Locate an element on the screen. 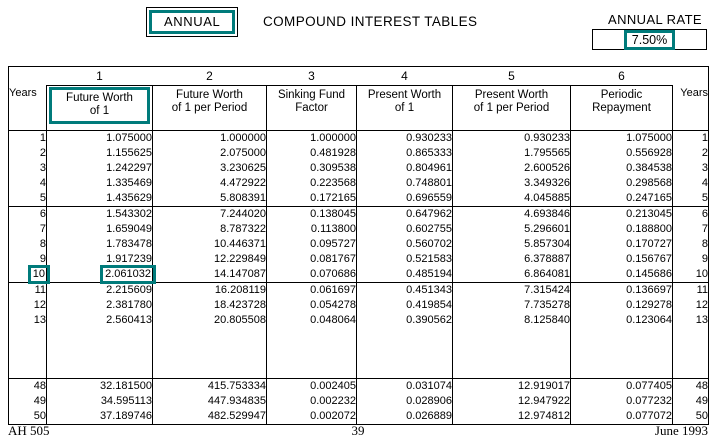 Image resolution: width=716 pixels, height=442 pixels. years-label-right: Years is located at coordinates (690, 108).